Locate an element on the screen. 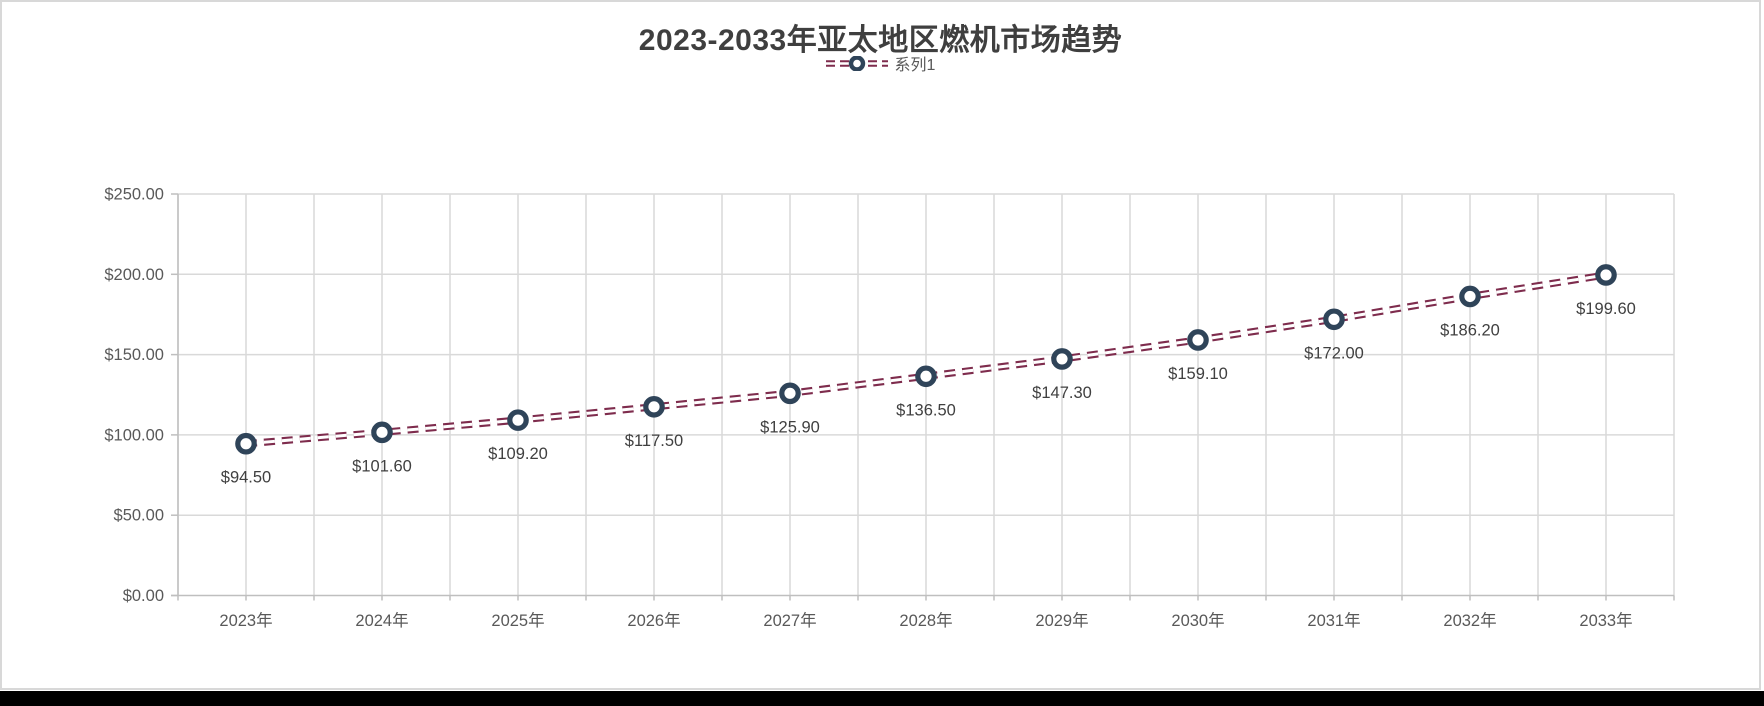  y-axis-tick-label: $100.00 is located at coordinates (134, 435).